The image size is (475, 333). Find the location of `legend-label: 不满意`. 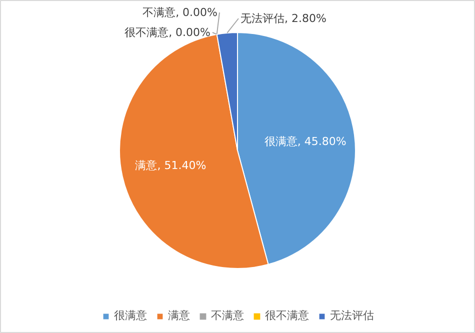

legend-label: 不满意 is located at coordinates (227, 315).